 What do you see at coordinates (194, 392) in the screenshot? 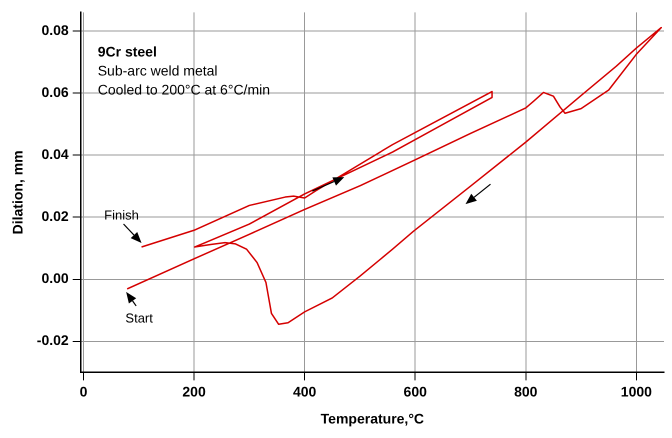
I see `x-tick-label: 200` at bounding box center [194, 392].